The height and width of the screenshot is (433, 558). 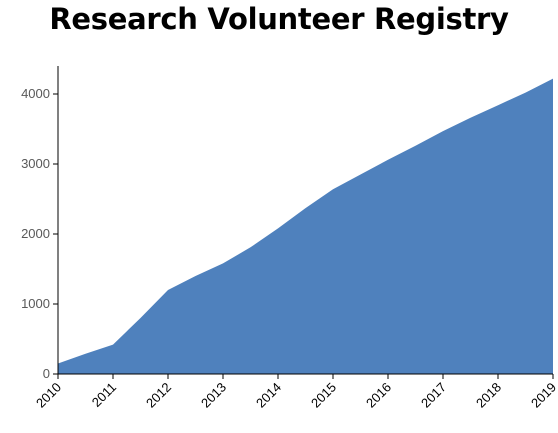 I want to click on y-tick-label: 0, so click(x=46, y=373).